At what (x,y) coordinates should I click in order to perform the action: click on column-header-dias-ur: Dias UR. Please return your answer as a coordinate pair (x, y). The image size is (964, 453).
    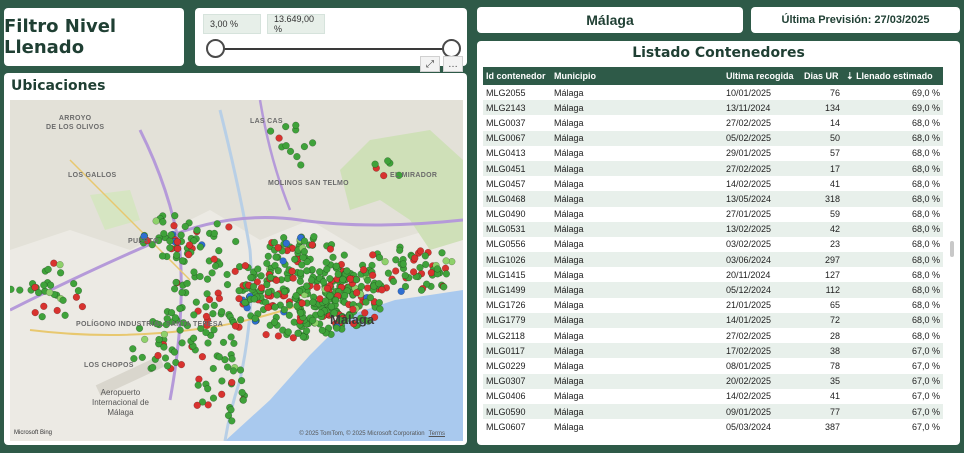
    Looking at the image, I should click on (822, 76).